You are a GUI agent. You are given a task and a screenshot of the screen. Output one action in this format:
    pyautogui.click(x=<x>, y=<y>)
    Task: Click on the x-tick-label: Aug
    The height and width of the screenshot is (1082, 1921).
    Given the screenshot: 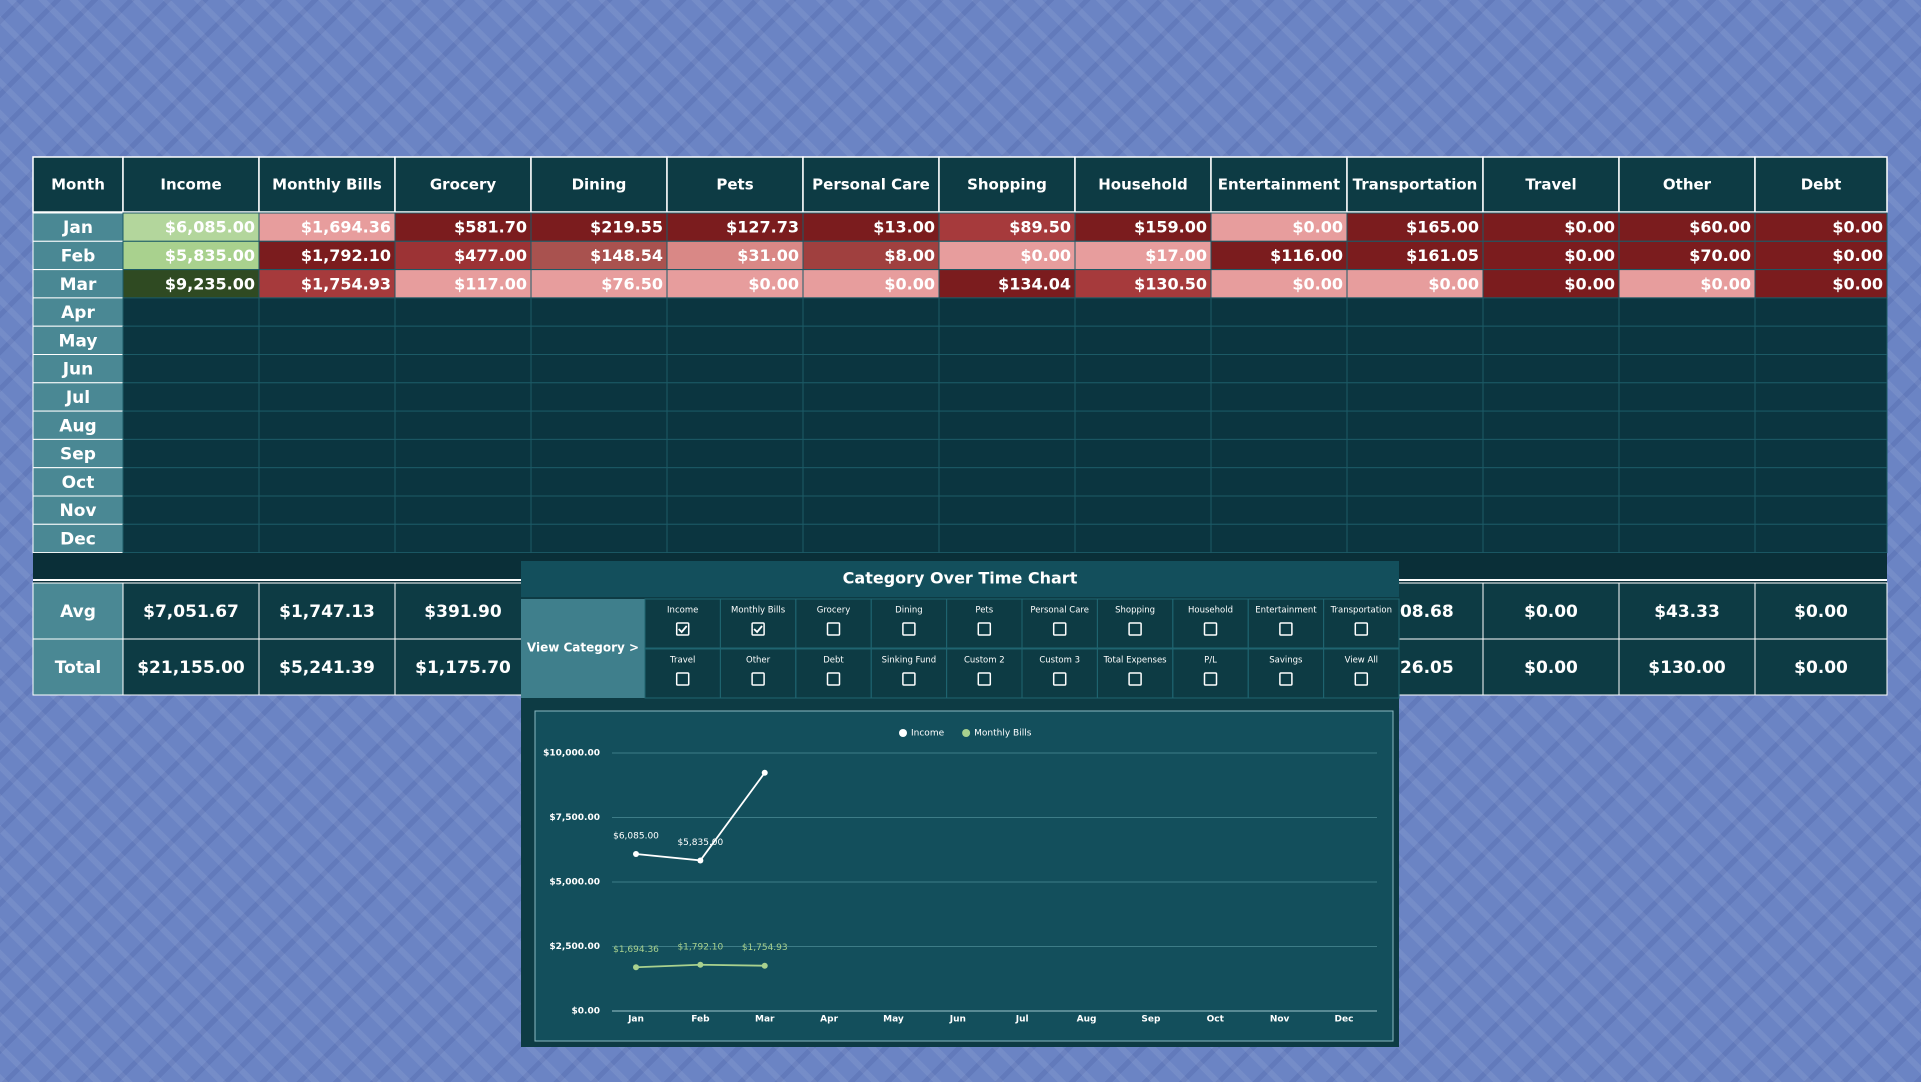 What is the action you would take?
    pyautogui.click(x=1087, y=1020)
    